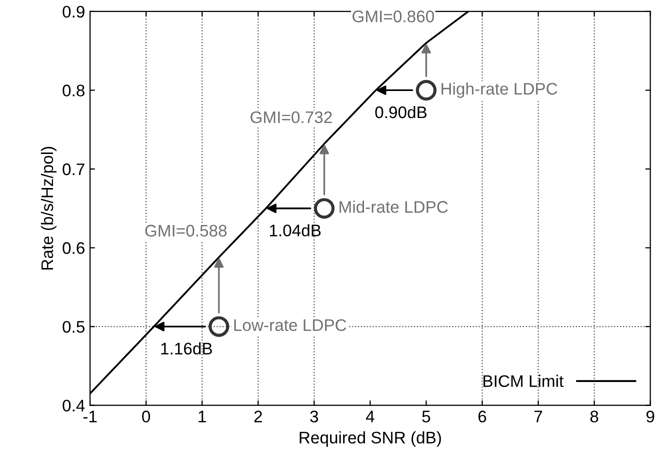  Describe the element at coordinates (90, 416) in the screenshot. I see `x-tick-label: -1` at that location.